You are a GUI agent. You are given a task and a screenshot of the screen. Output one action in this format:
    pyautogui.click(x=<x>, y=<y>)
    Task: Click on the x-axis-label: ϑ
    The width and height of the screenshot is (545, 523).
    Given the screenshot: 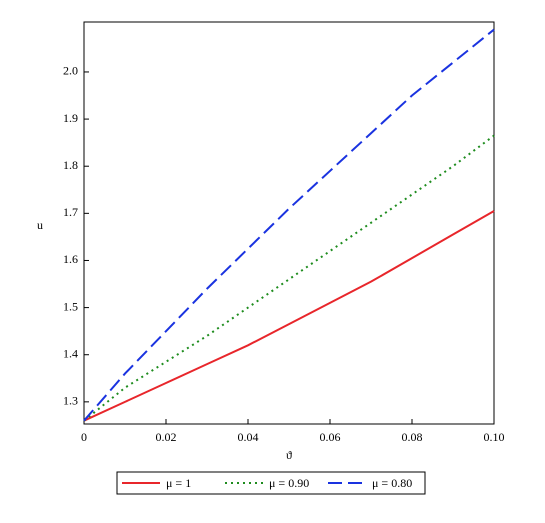 What is the action you would take?
    pyautogui.click(x=289, y=455)
    